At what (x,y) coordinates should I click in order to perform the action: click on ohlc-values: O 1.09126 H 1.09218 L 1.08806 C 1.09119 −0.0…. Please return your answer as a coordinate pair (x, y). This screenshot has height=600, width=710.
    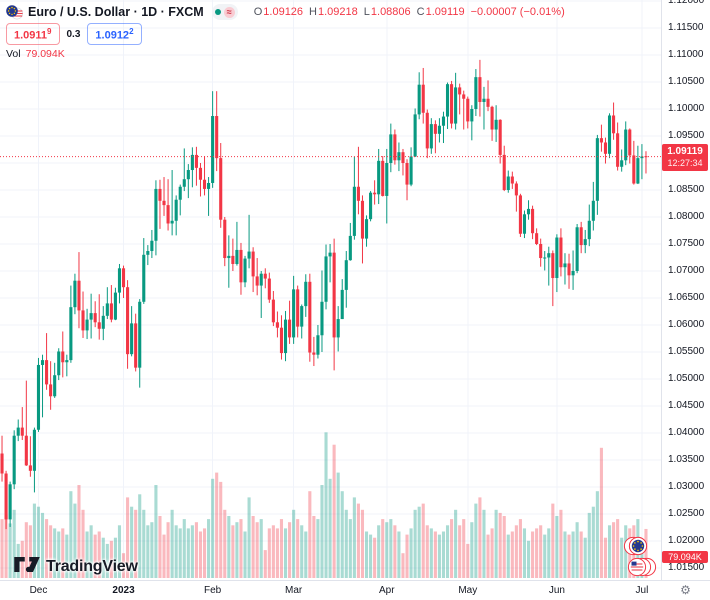
    Looking at the image, I should click on (406, 12).